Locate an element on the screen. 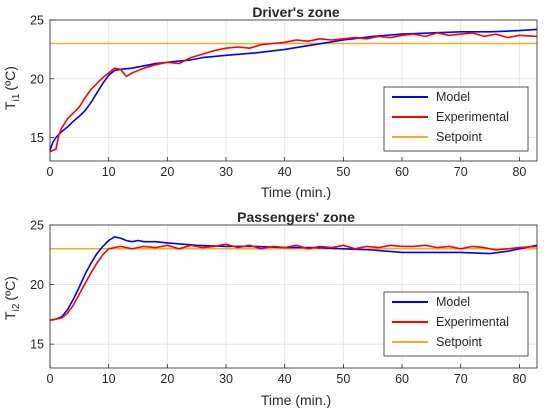  y-axis-label-sub: i1 is located at coordinates (16, 97).